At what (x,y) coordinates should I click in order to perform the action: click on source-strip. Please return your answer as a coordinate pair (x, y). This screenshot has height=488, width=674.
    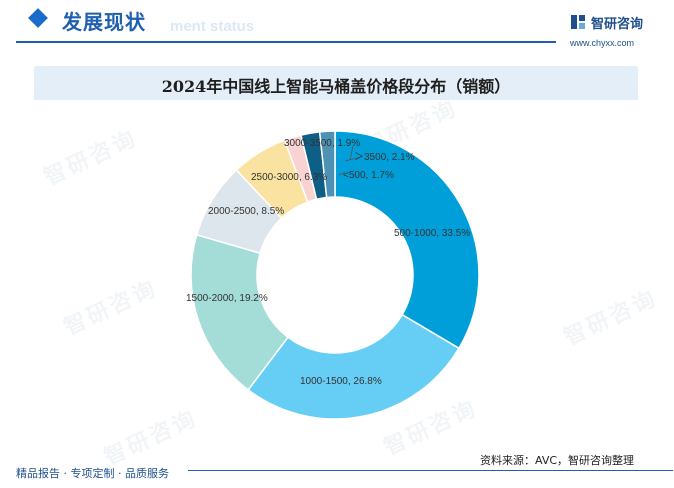
    Looking at the image, I should click on (575, 458).